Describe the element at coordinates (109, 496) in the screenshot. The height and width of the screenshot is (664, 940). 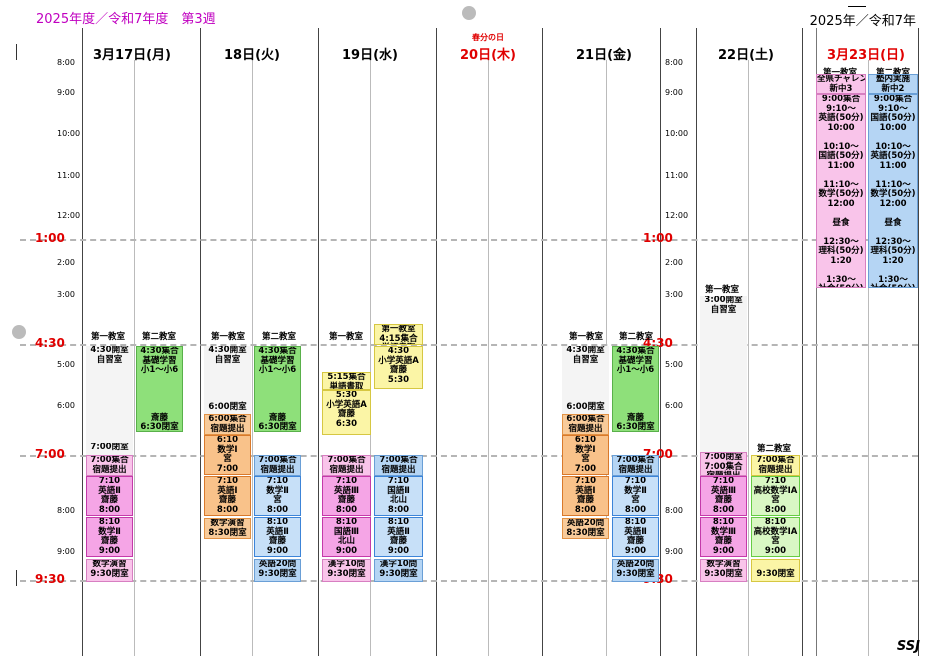
I see `schedule-block: 7:10 英語Ⅱ 齋藤 8:00` at that location.